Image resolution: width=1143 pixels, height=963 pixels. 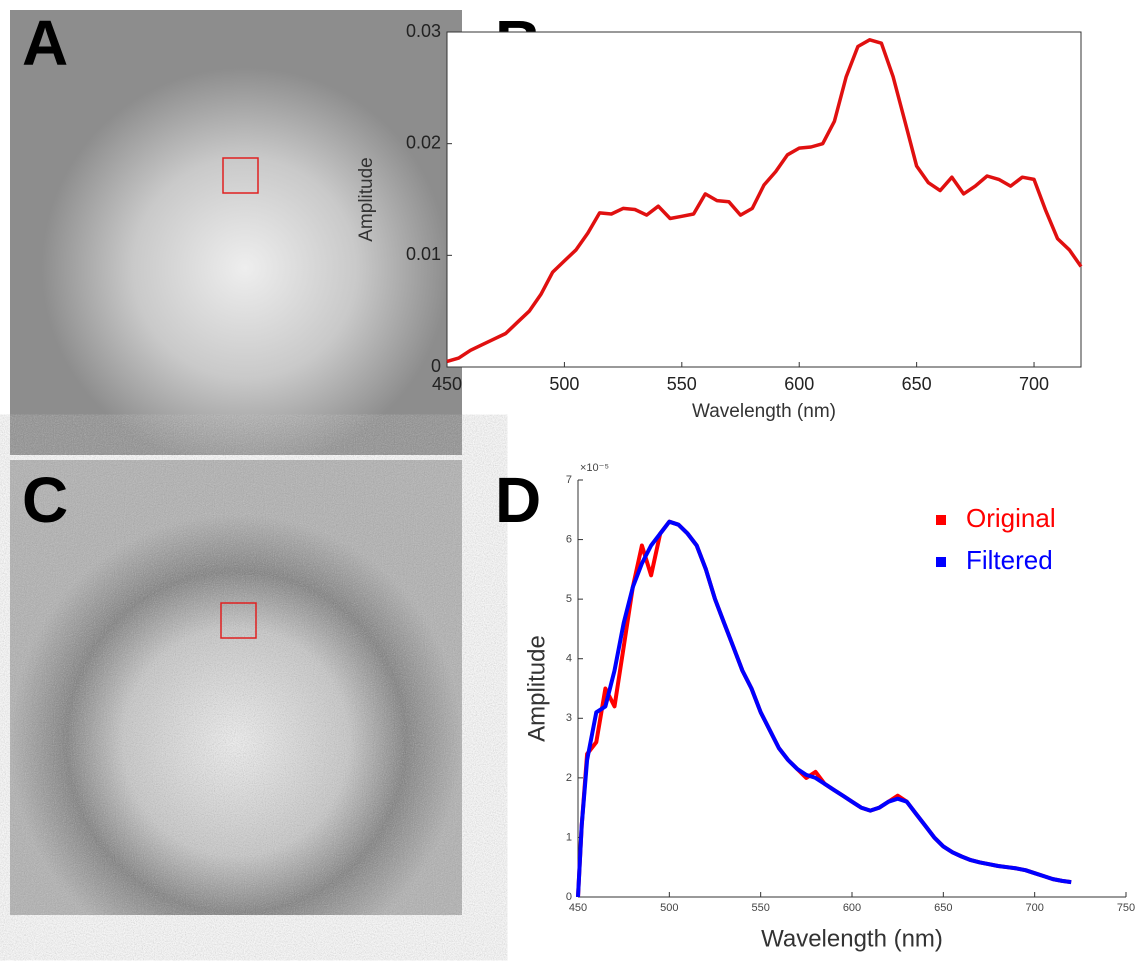 I want to click on panel-label: A, so click(x=45, y=43).